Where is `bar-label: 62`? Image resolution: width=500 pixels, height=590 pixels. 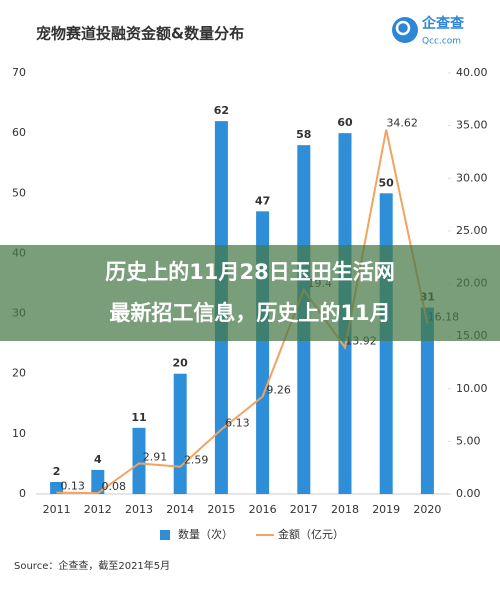
bar-label: 62 is located at coordinates (221, 110).